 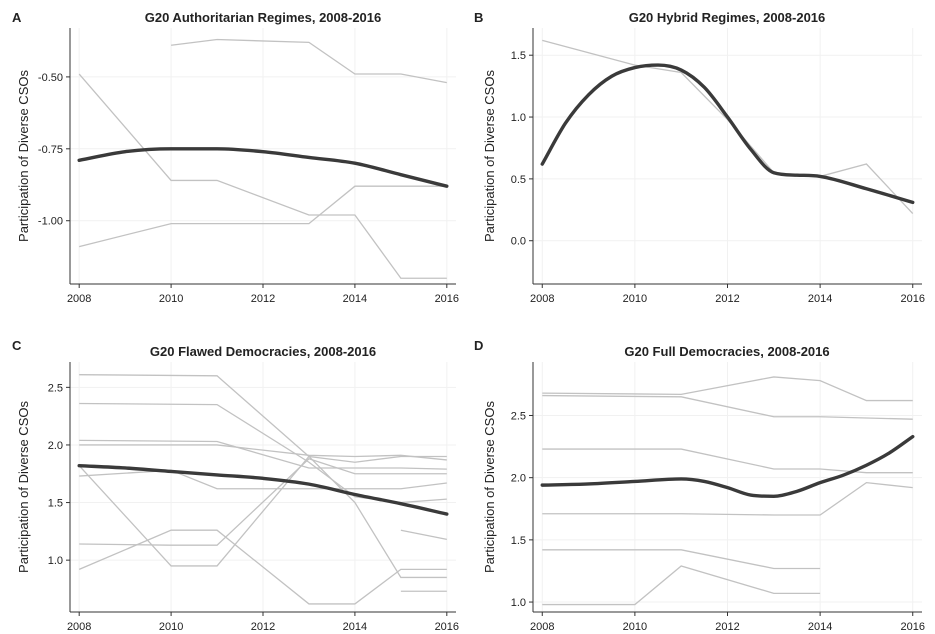 What do you see at coordinates (50, 222) in the screenshot?
I see `y-tick-label: -1.00` at bounding box center [50, 222].